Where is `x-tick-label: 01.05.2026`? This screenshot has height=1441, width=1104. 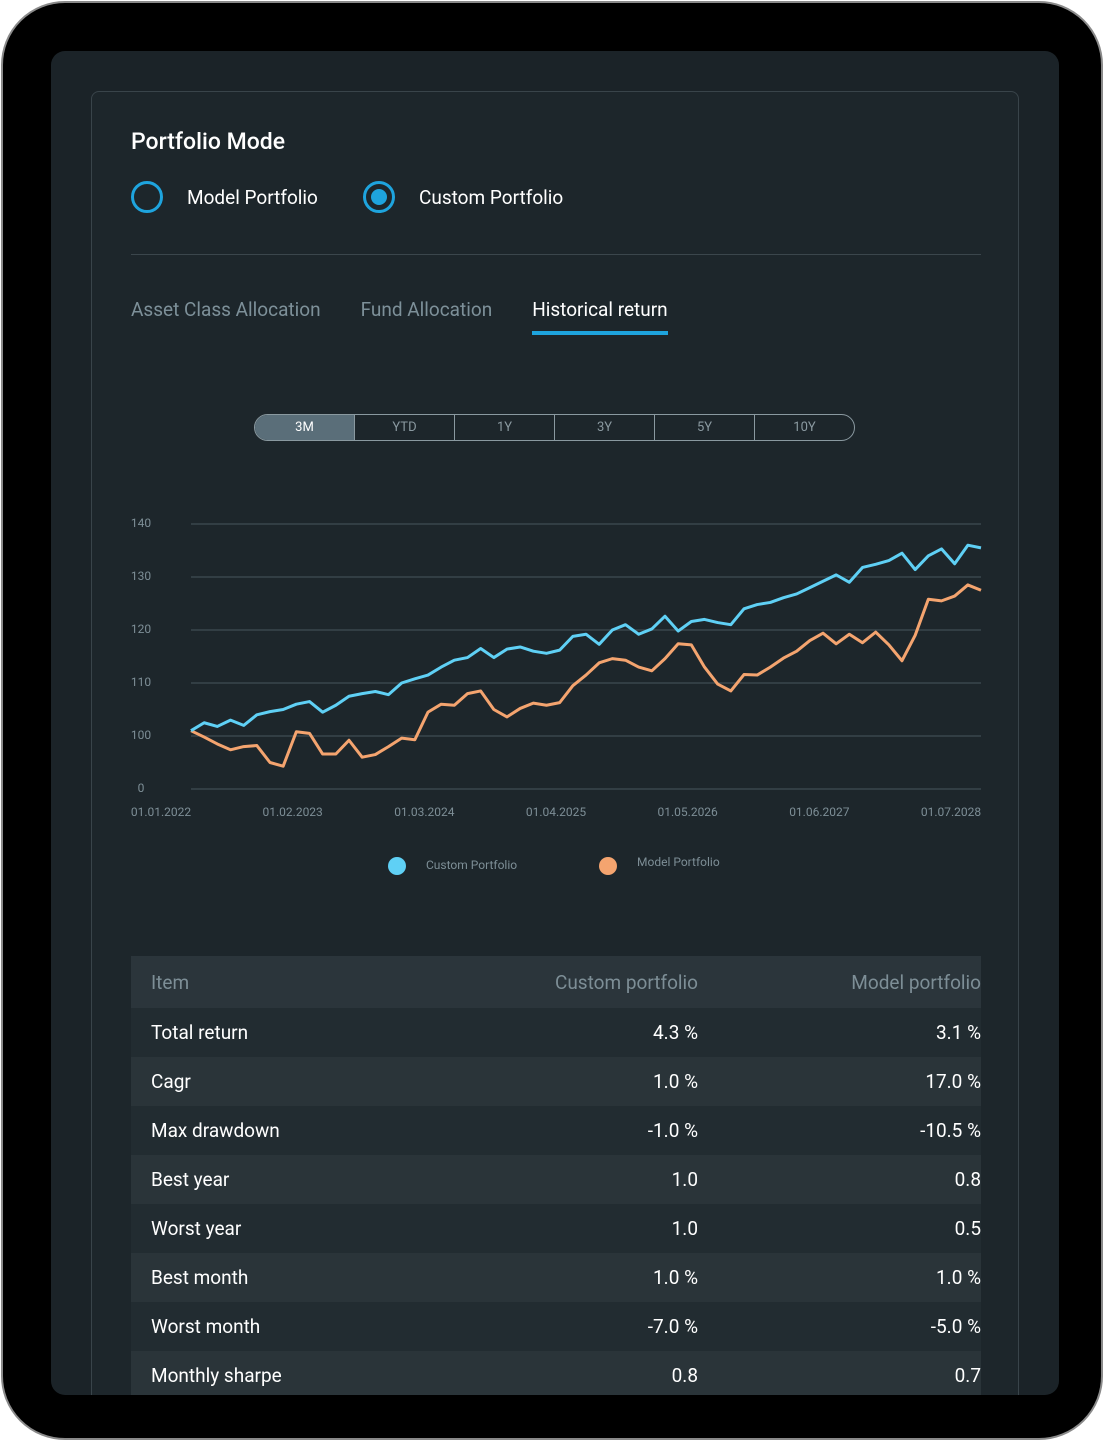
x-tick-label: 01.05.2026 is located at coordinates (688, 812).